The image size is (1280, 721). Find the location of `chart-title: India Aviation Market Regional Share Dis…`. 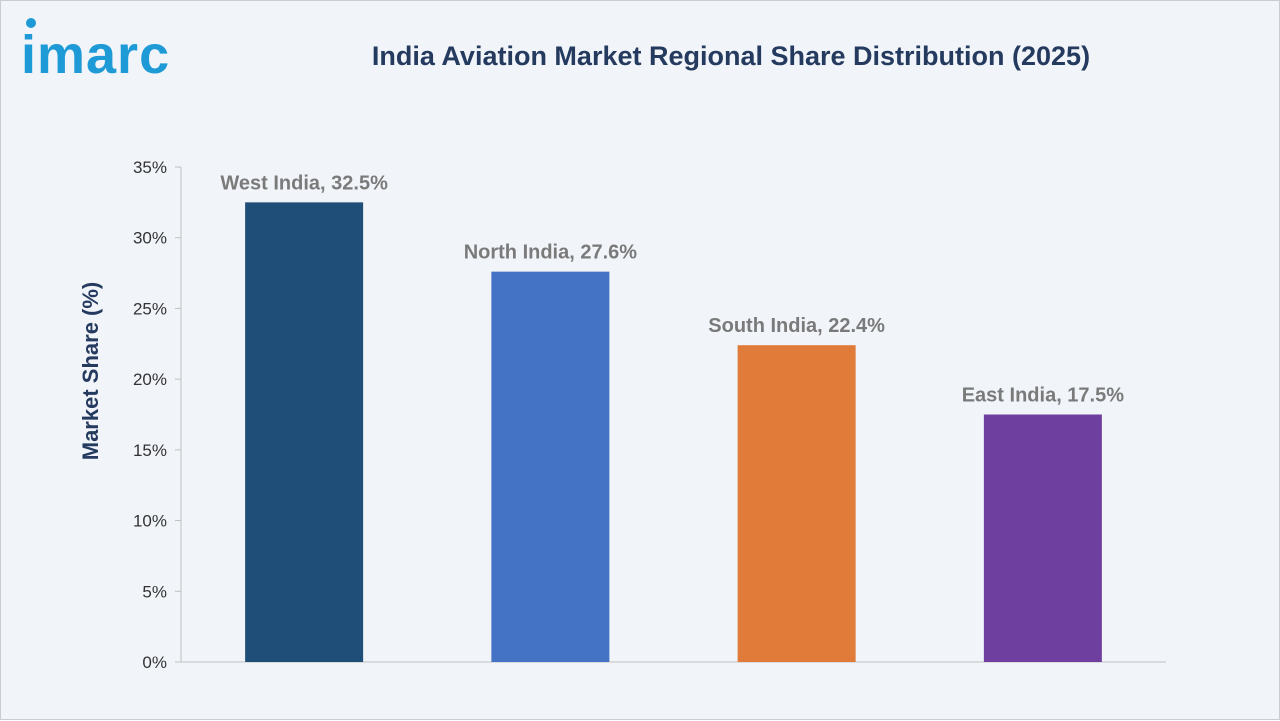

chart-title: India Aviation Market Regional Share Dis… is located at coordinates (731, 56).